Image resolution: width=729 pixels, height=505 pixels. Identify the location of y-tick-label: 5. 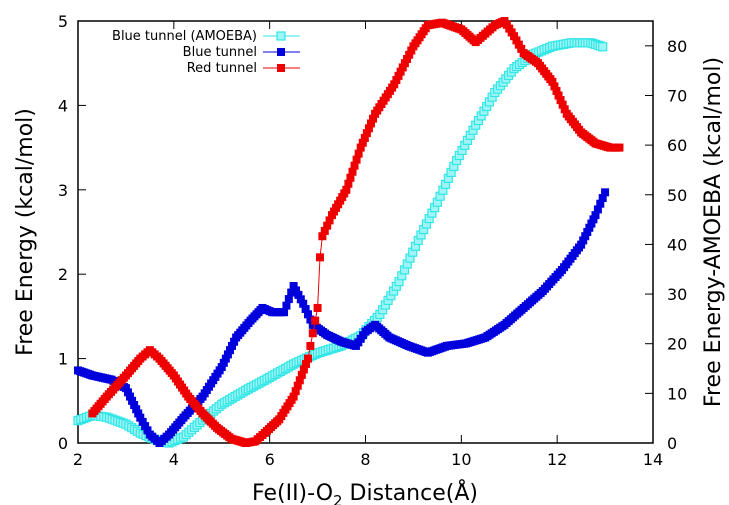
(63, 21).